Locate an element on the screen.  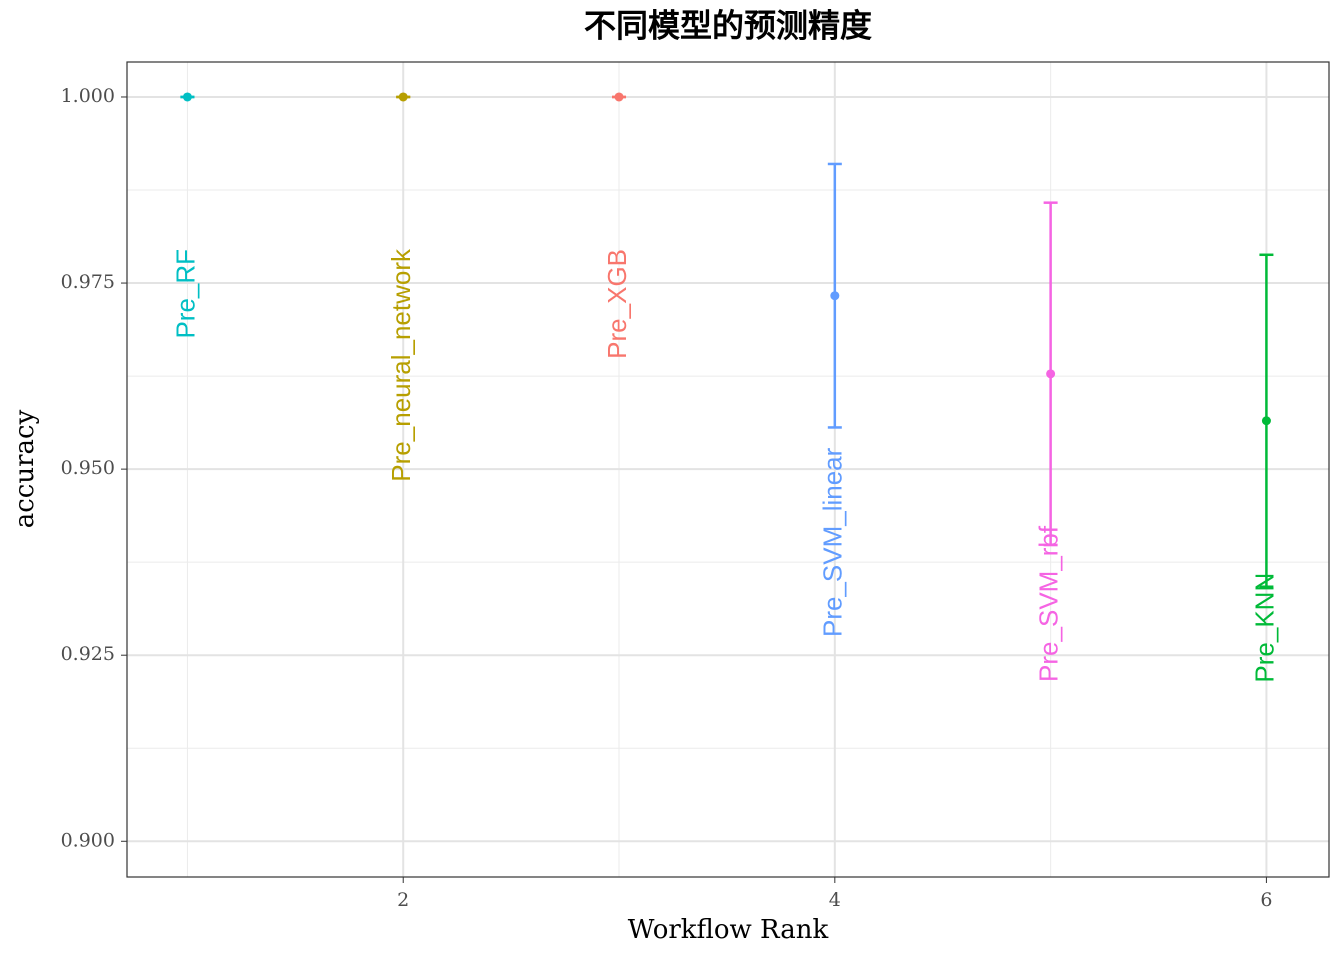
y-tick-label: 0.975 is located at coordinates (88, 282).